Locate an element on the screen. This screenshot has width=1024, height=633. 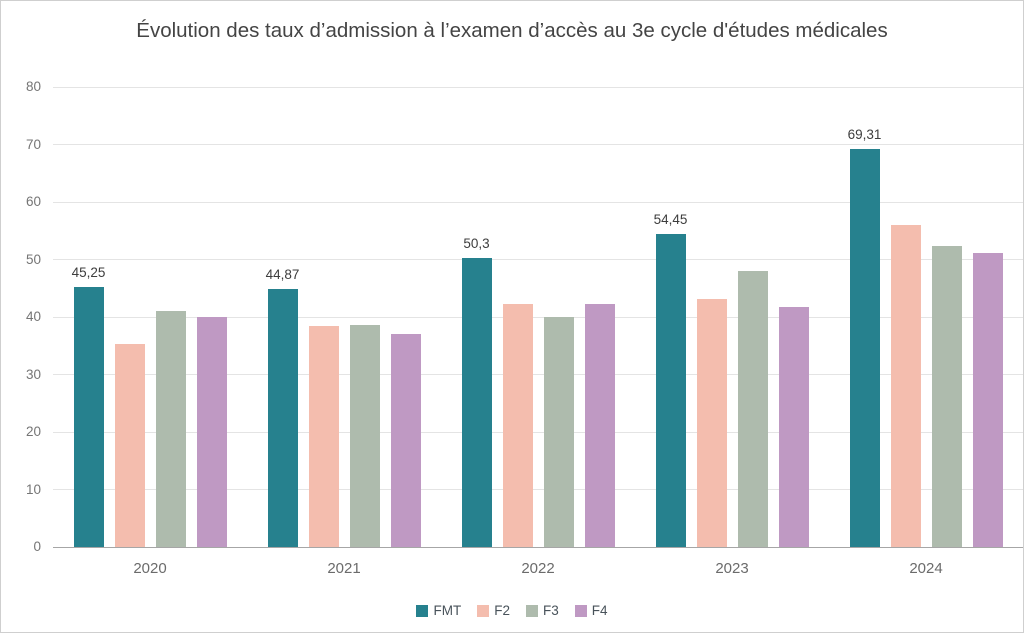
bar-group-2020: 45,25 2020 is located at coordinates (150, 332).